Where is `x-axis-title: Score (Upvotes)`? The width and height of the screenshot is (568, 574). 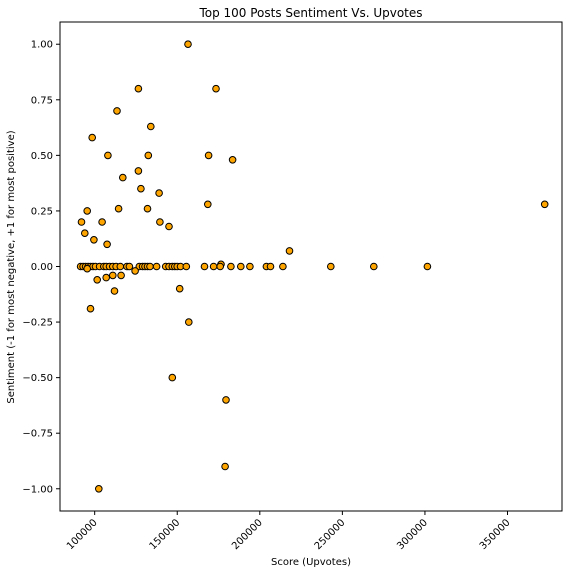 x-axis-title: Score (Upvotes) is located at coordinates (311, 562).